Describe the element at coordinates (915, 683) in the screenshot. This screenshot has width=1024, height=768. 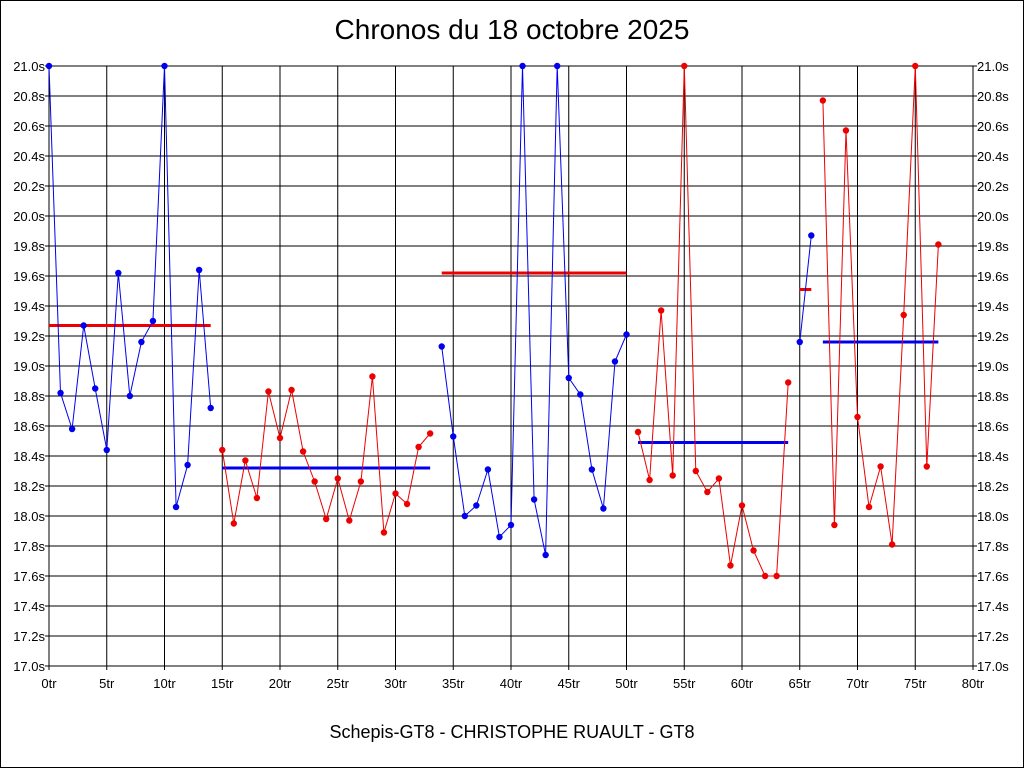
I see `x-tick-label: 75tr` at that location.